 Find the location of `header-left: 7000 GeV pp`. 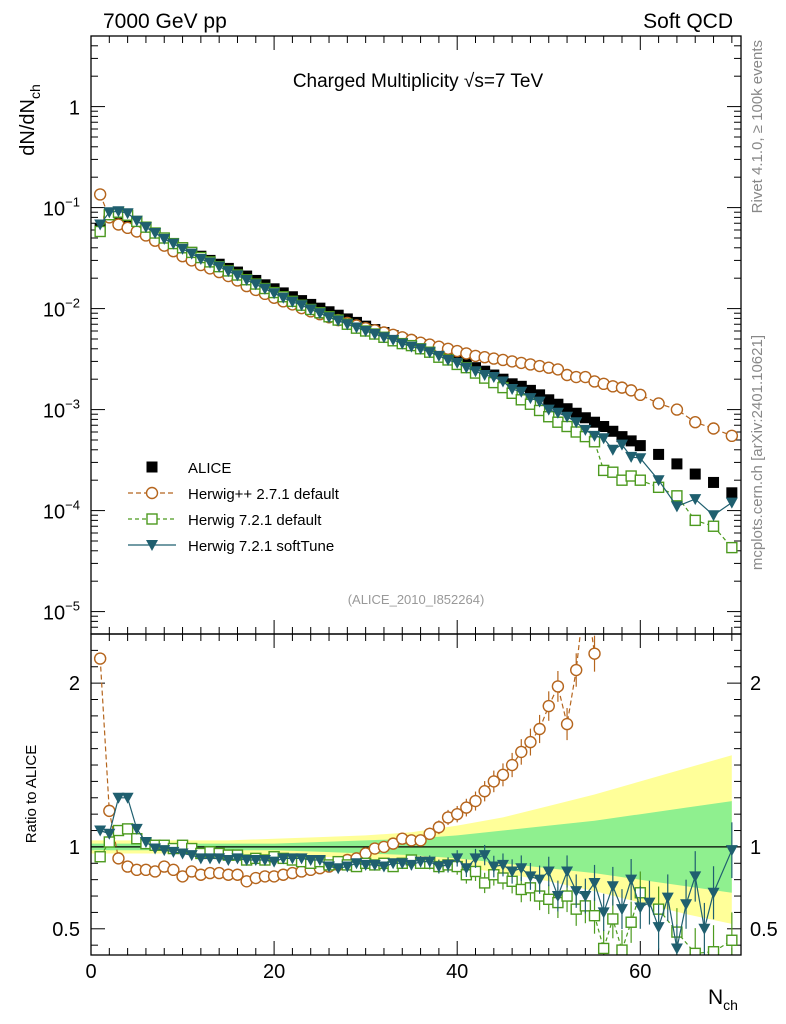

header-left: 7000 GeV pp is located at coordinates (165, 21).